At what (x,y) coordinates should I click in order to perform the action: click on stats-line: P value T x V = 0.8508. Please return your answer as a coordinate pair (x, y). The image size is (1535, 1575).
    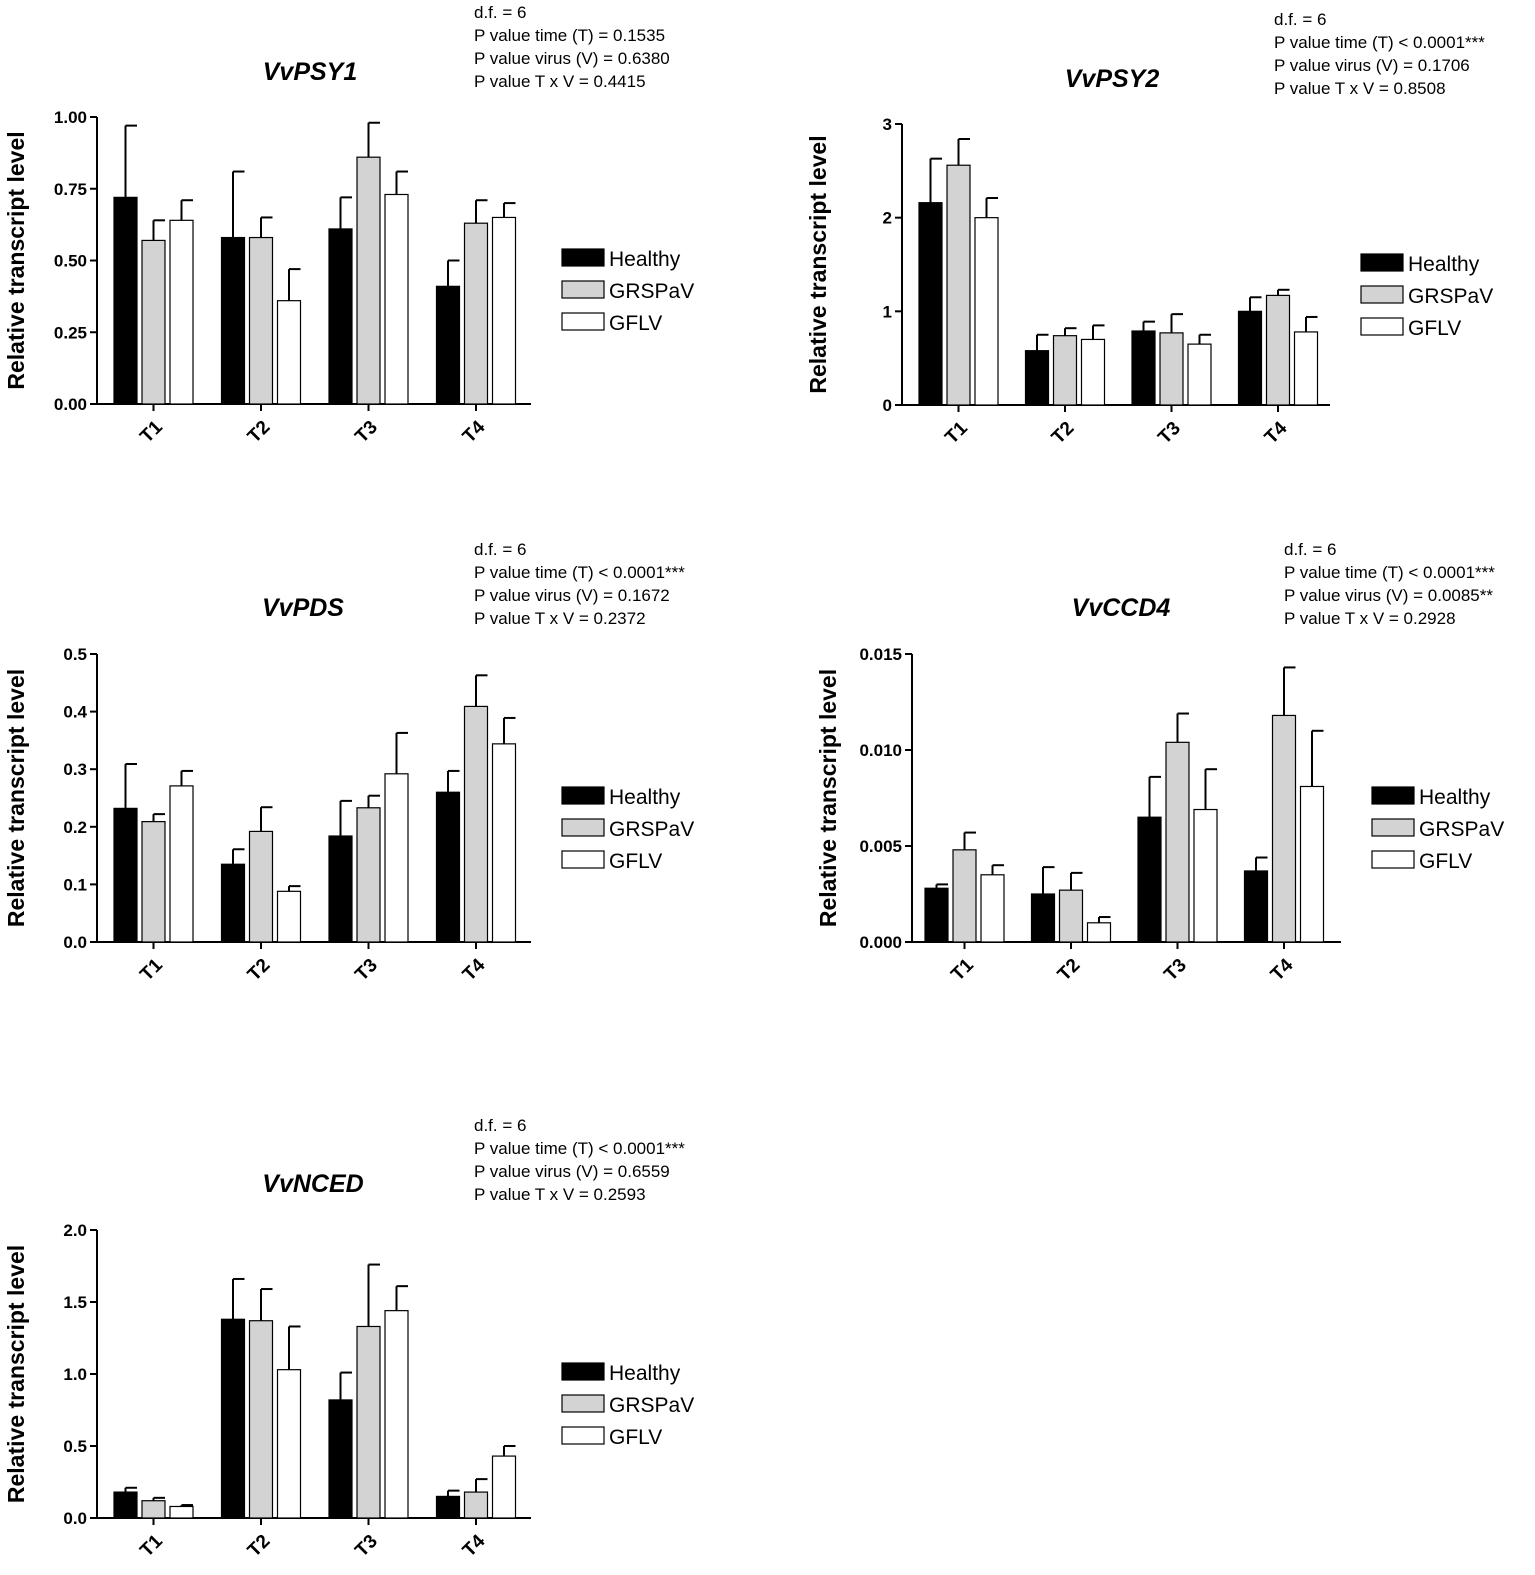
    Looking at the image, I should click on (1360, 88).